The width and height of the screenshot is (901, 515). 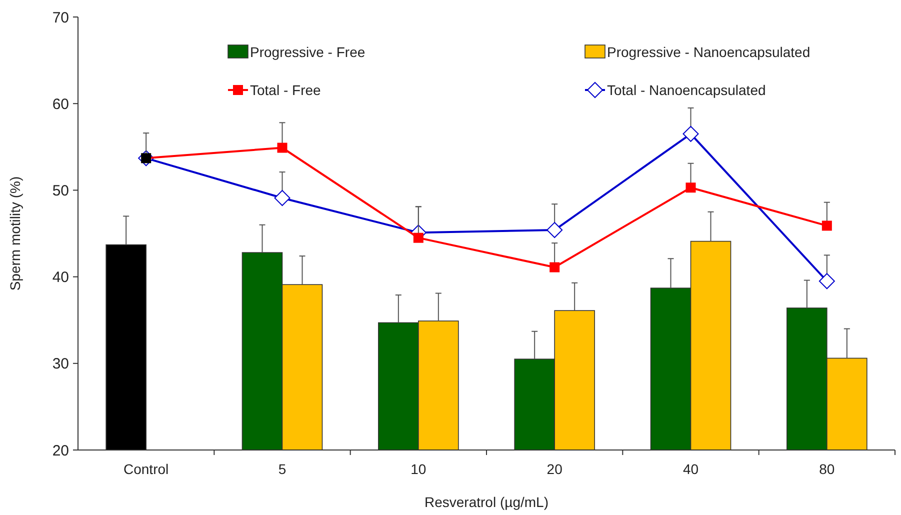 I want to click on y-tick-label: 20, so click(x=60, y=451).